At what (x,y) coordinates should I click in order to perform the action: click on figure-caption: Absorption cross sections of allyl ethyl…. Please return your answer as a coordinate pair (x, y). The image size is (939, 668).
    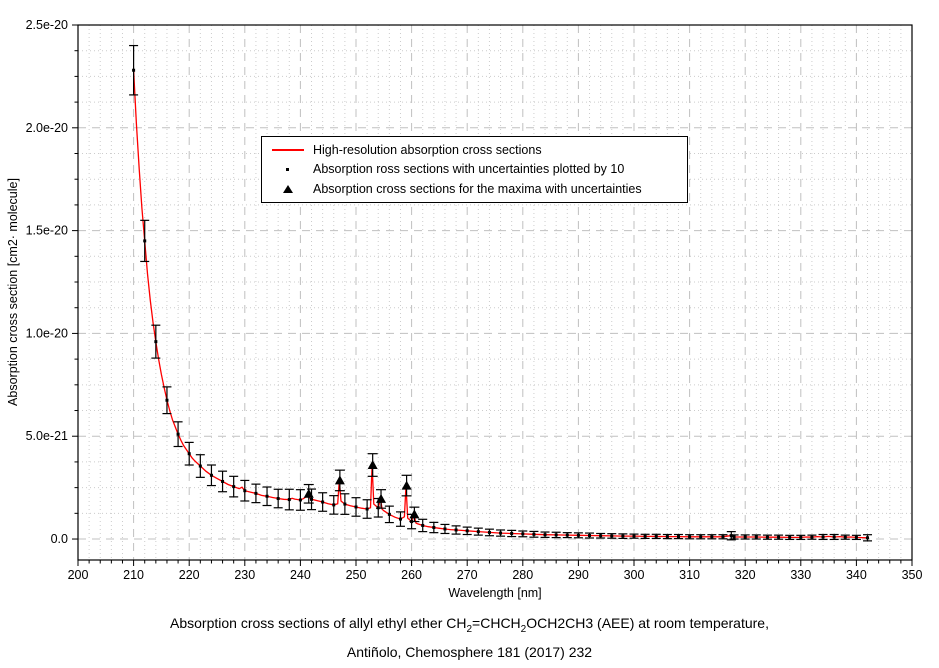
    Looking at the image, I should click on (469, 637).